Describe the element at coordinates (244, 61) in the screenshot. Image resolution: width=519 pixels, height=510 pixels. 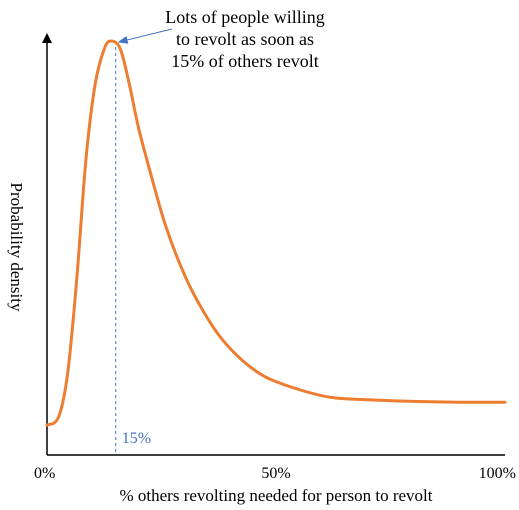
I see `annotation-line-3: 15% of others revolt` at that location.